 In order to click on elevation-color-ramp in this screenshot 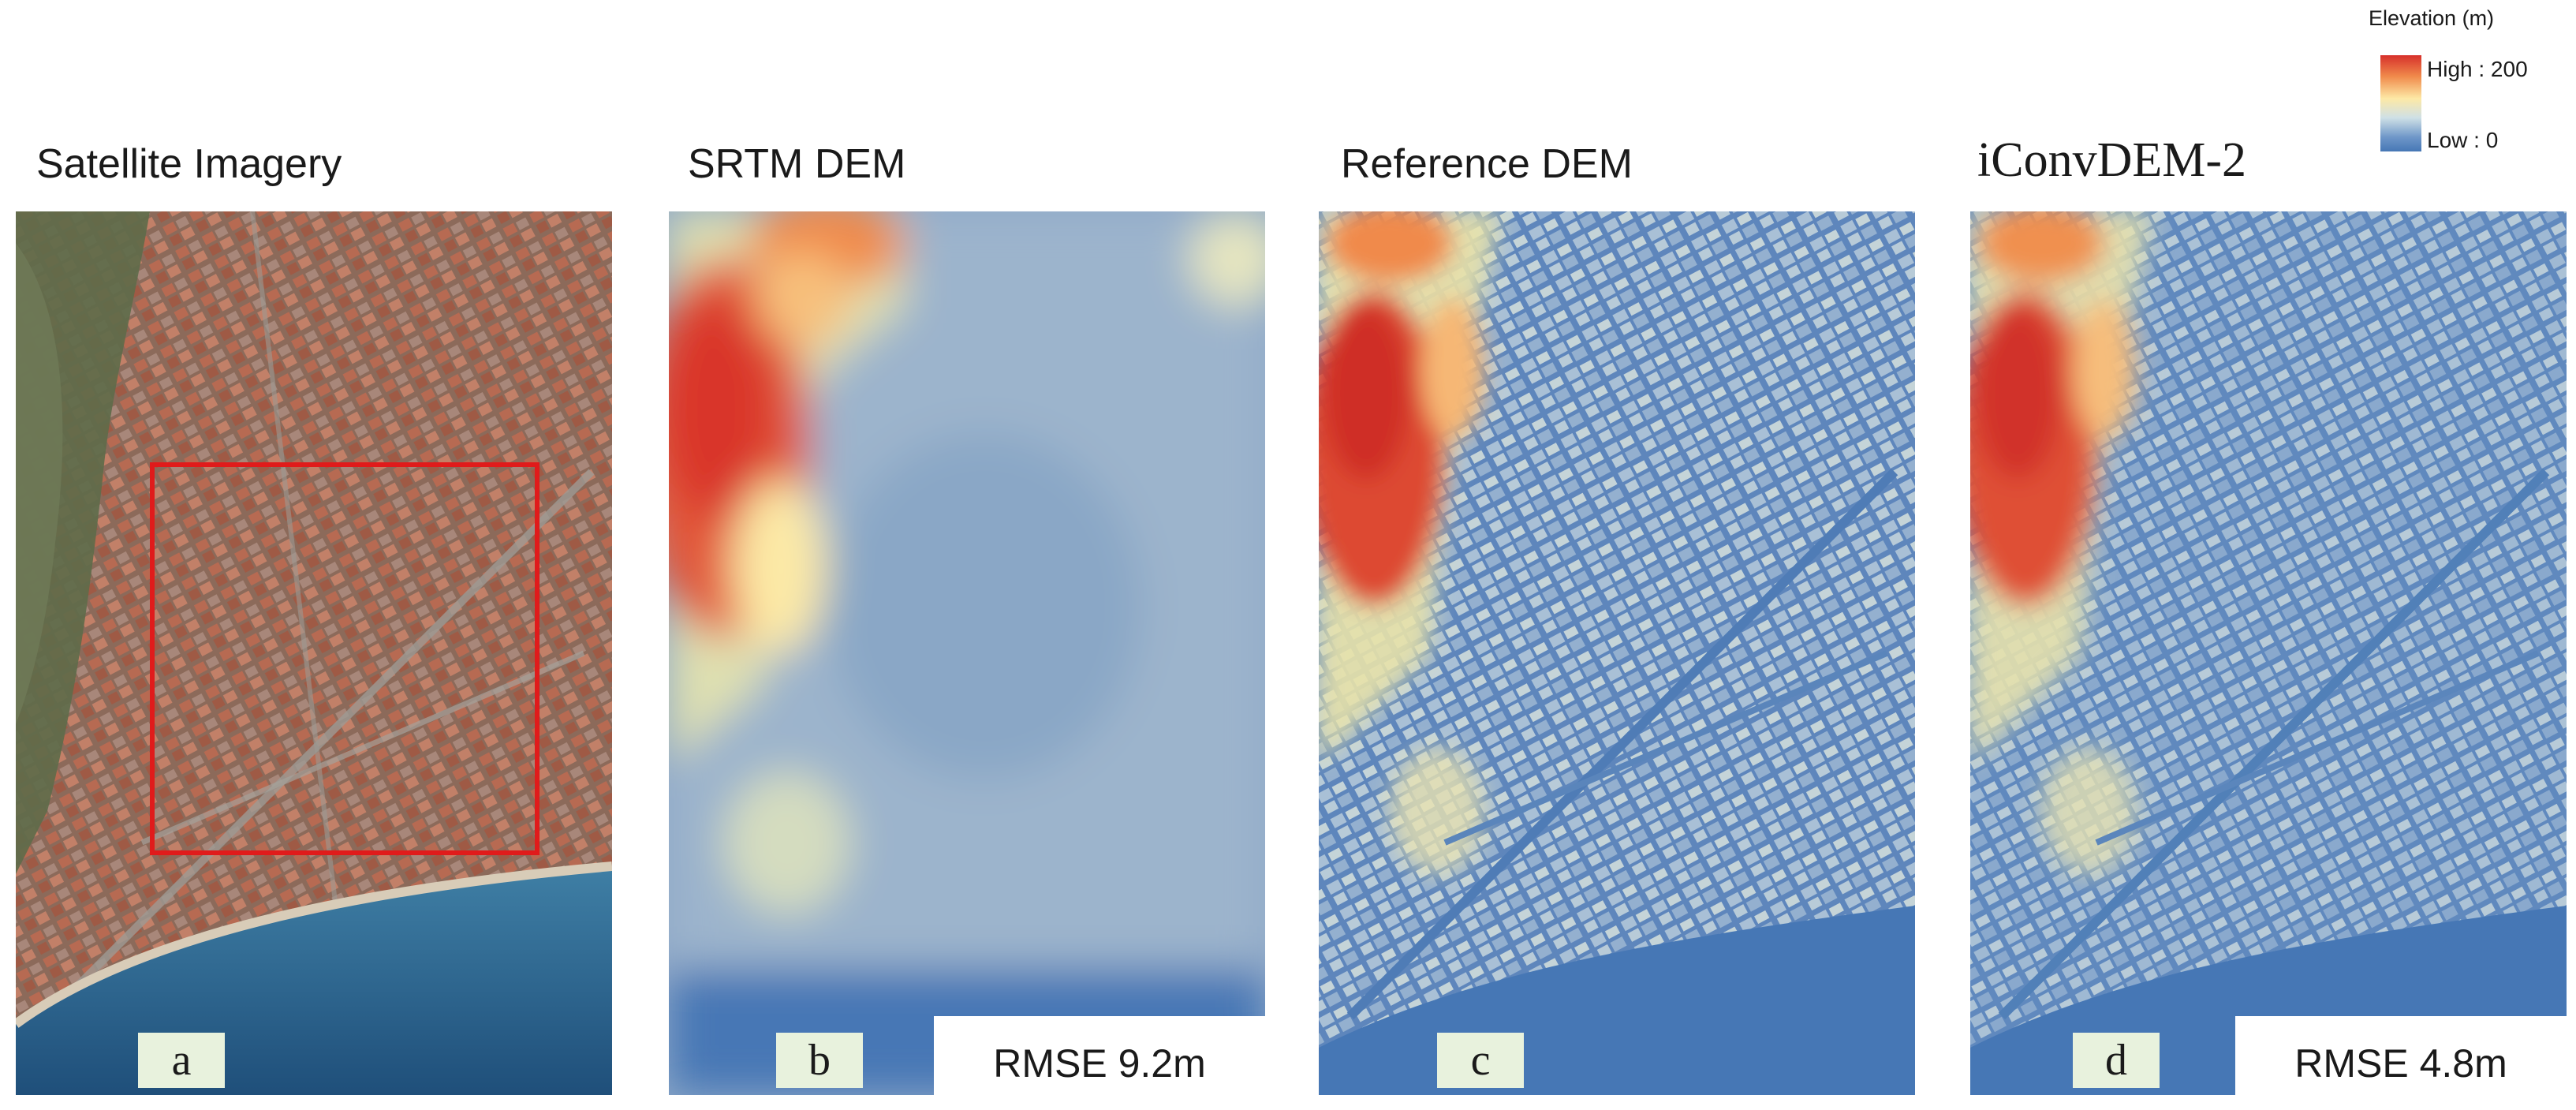, I will do `click(2400, 103)`.